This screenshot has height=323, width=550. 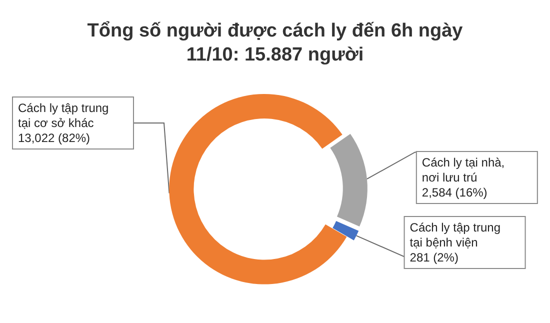 I want to click on slice-label: Cách ly tập trung tại cơ sở khác, so click(x=65, y=115).